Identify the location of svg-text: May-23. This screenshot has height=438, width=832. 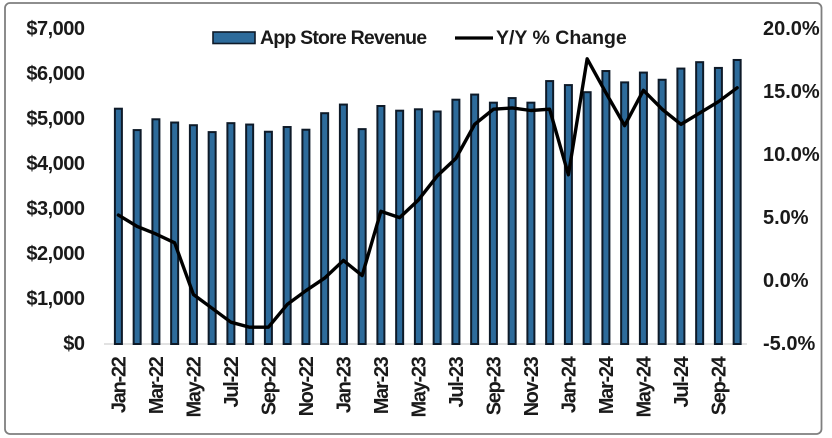
(420, 386).